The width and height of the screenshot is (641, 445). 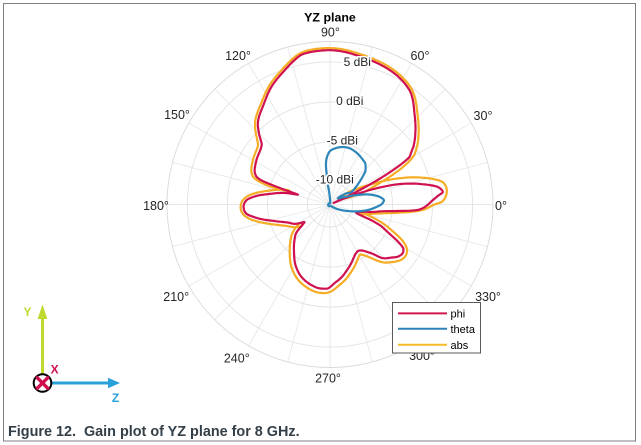 What do you see at coordinates (420, 56) in the screenshot?
I see `svg-text: 60°` at bounding box center [420, 56].